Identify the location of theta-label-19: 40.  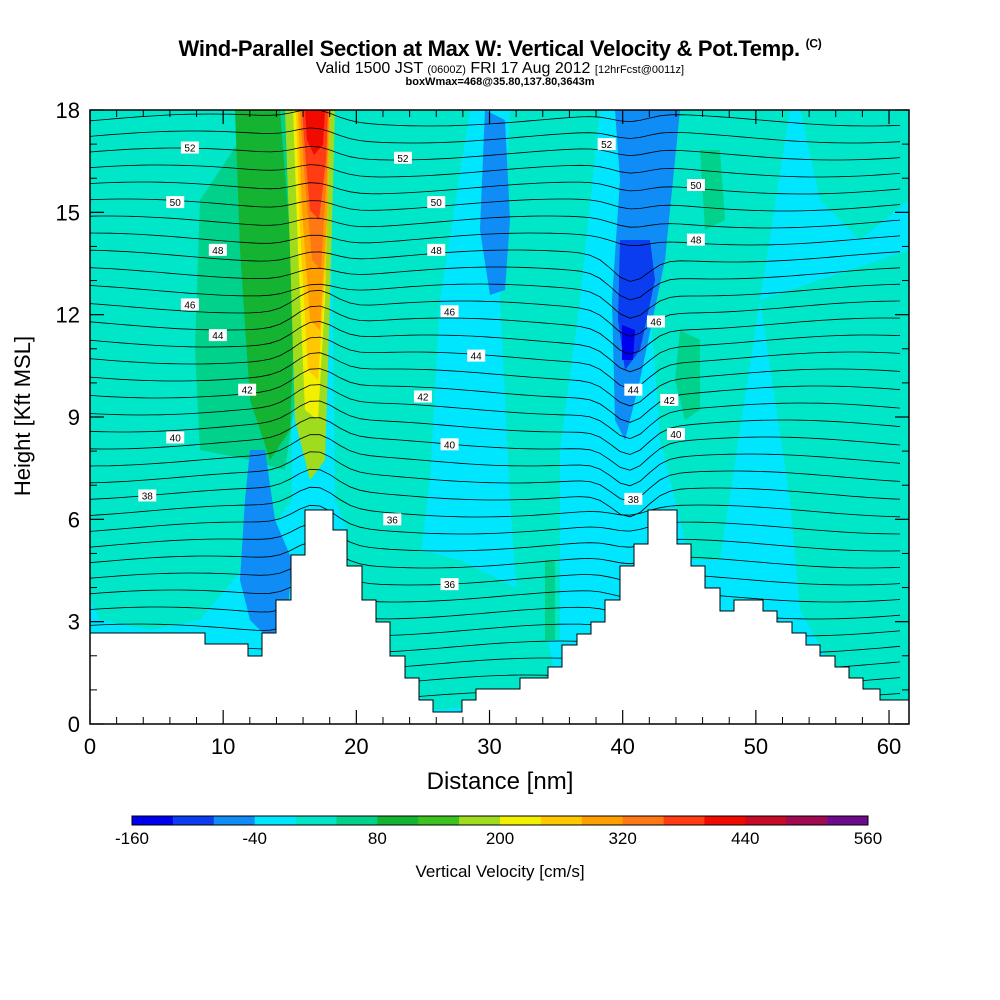
(449, 444).